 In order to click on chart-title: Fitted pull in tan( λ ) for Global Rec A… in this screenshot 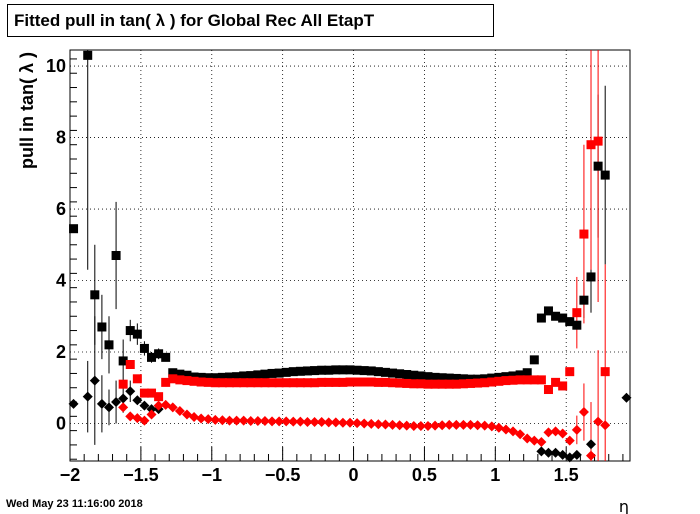, I will do `click(194, 20)`.